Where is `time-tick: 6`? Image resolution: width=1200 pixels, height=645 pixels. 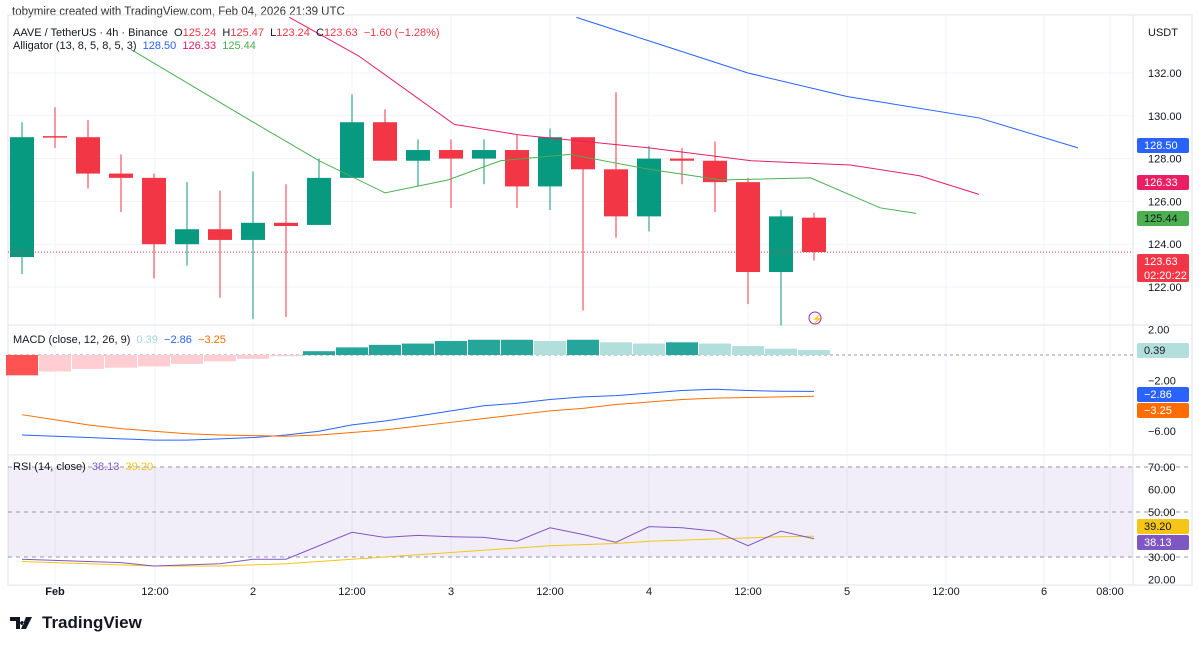
time-tick: 6 is located at coordinates (1044, 592).